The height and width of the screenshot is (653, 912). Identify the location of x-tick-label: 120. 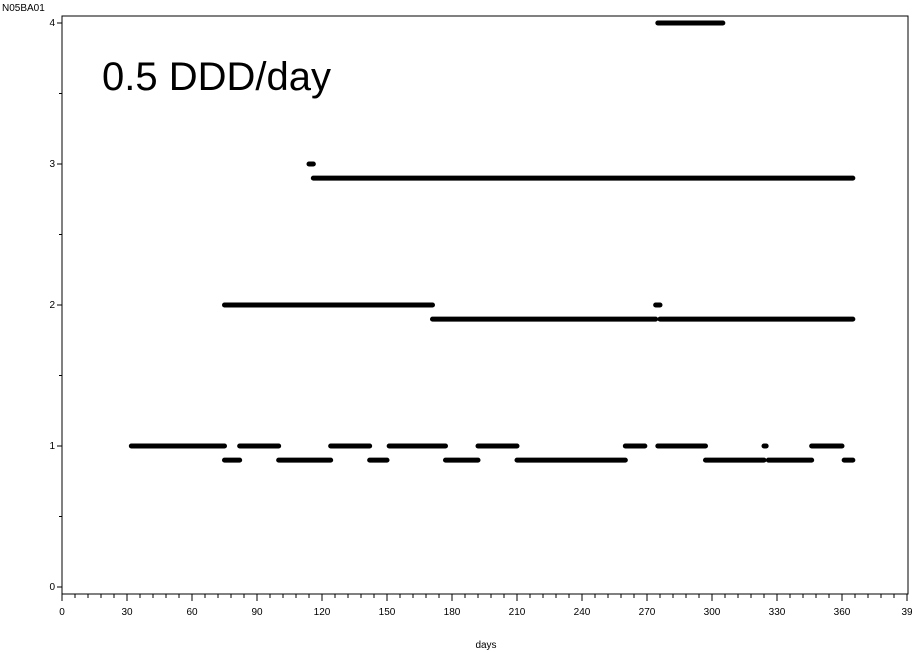
(322, 612).